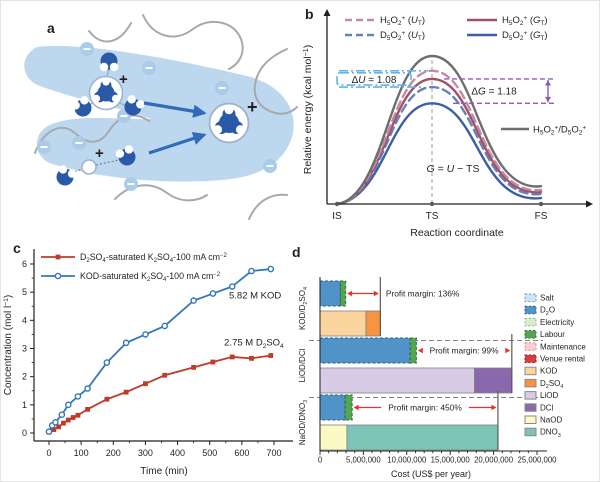 This screenshot has height=482, width=600. What do you see at coordinates (562, 359) in the screenshot?
I see `legend-label: Venue rental` at bounding box center [562, 359].